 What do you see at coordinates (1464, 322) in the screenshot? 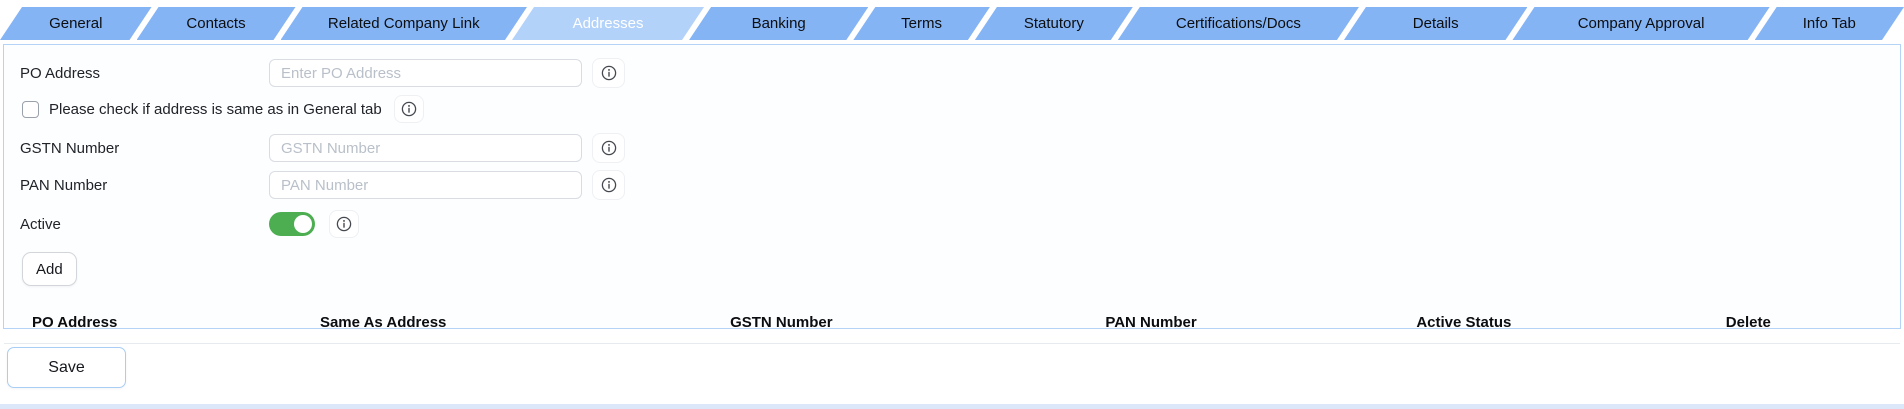
I see `col-header-active-status: Active Status` at bounding box center [1464, 322].